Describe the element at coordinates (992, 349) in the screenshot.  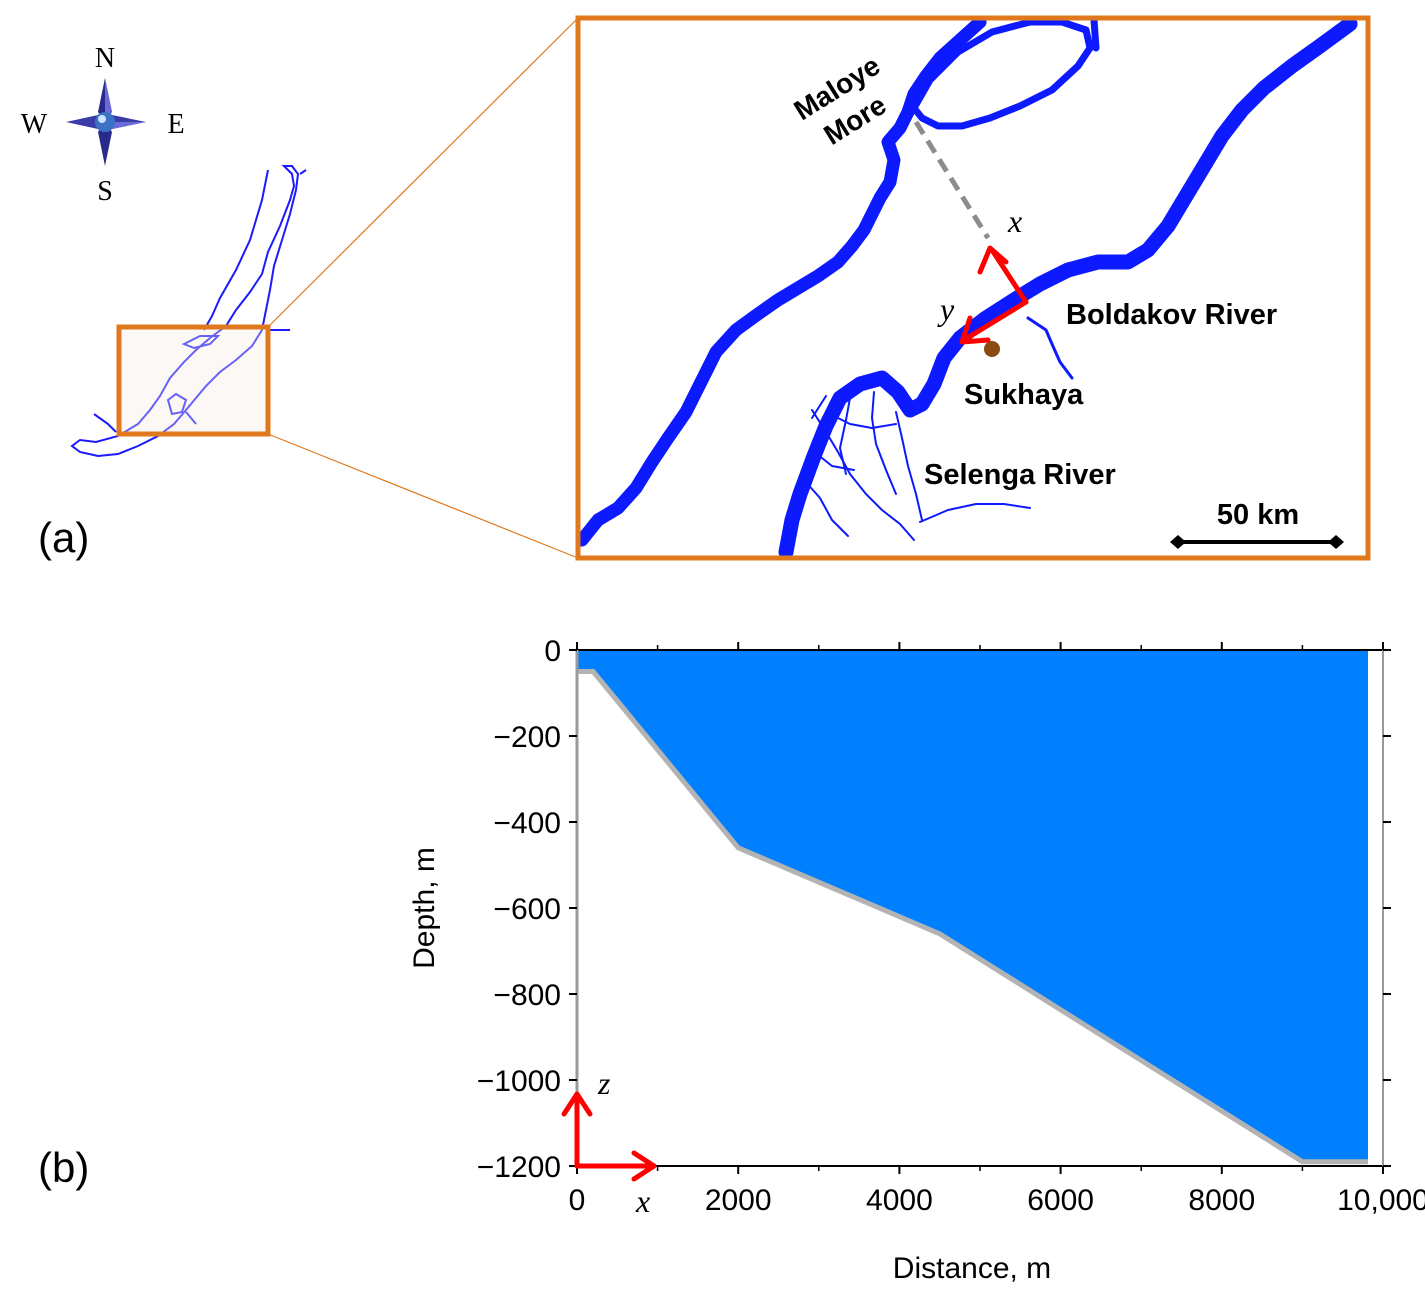
I see `sukhaya-marker` at that location.